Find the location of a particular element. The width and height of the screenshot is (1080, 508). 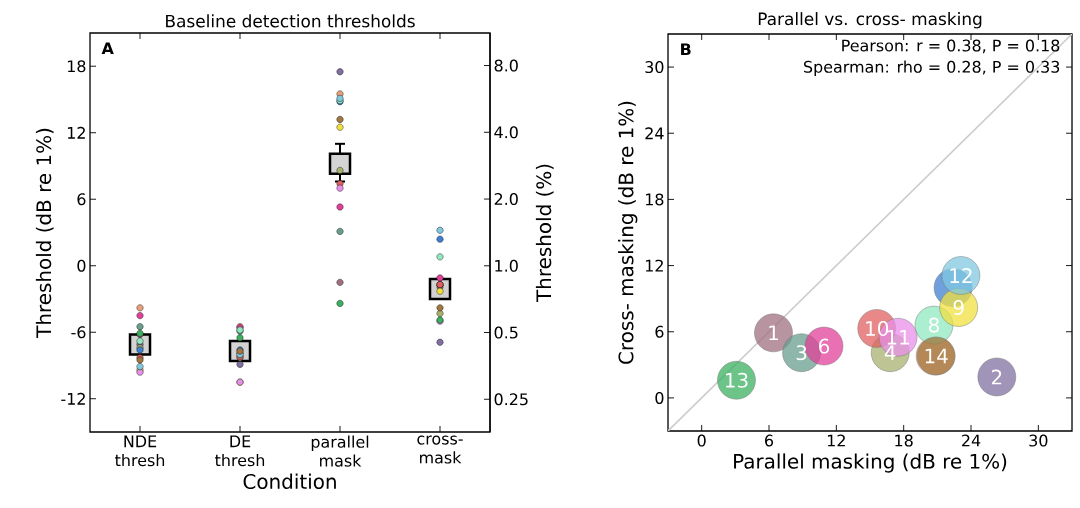

x-axis-title: Parallel masking (dB re 1%) is located at coordinates (870, 463).